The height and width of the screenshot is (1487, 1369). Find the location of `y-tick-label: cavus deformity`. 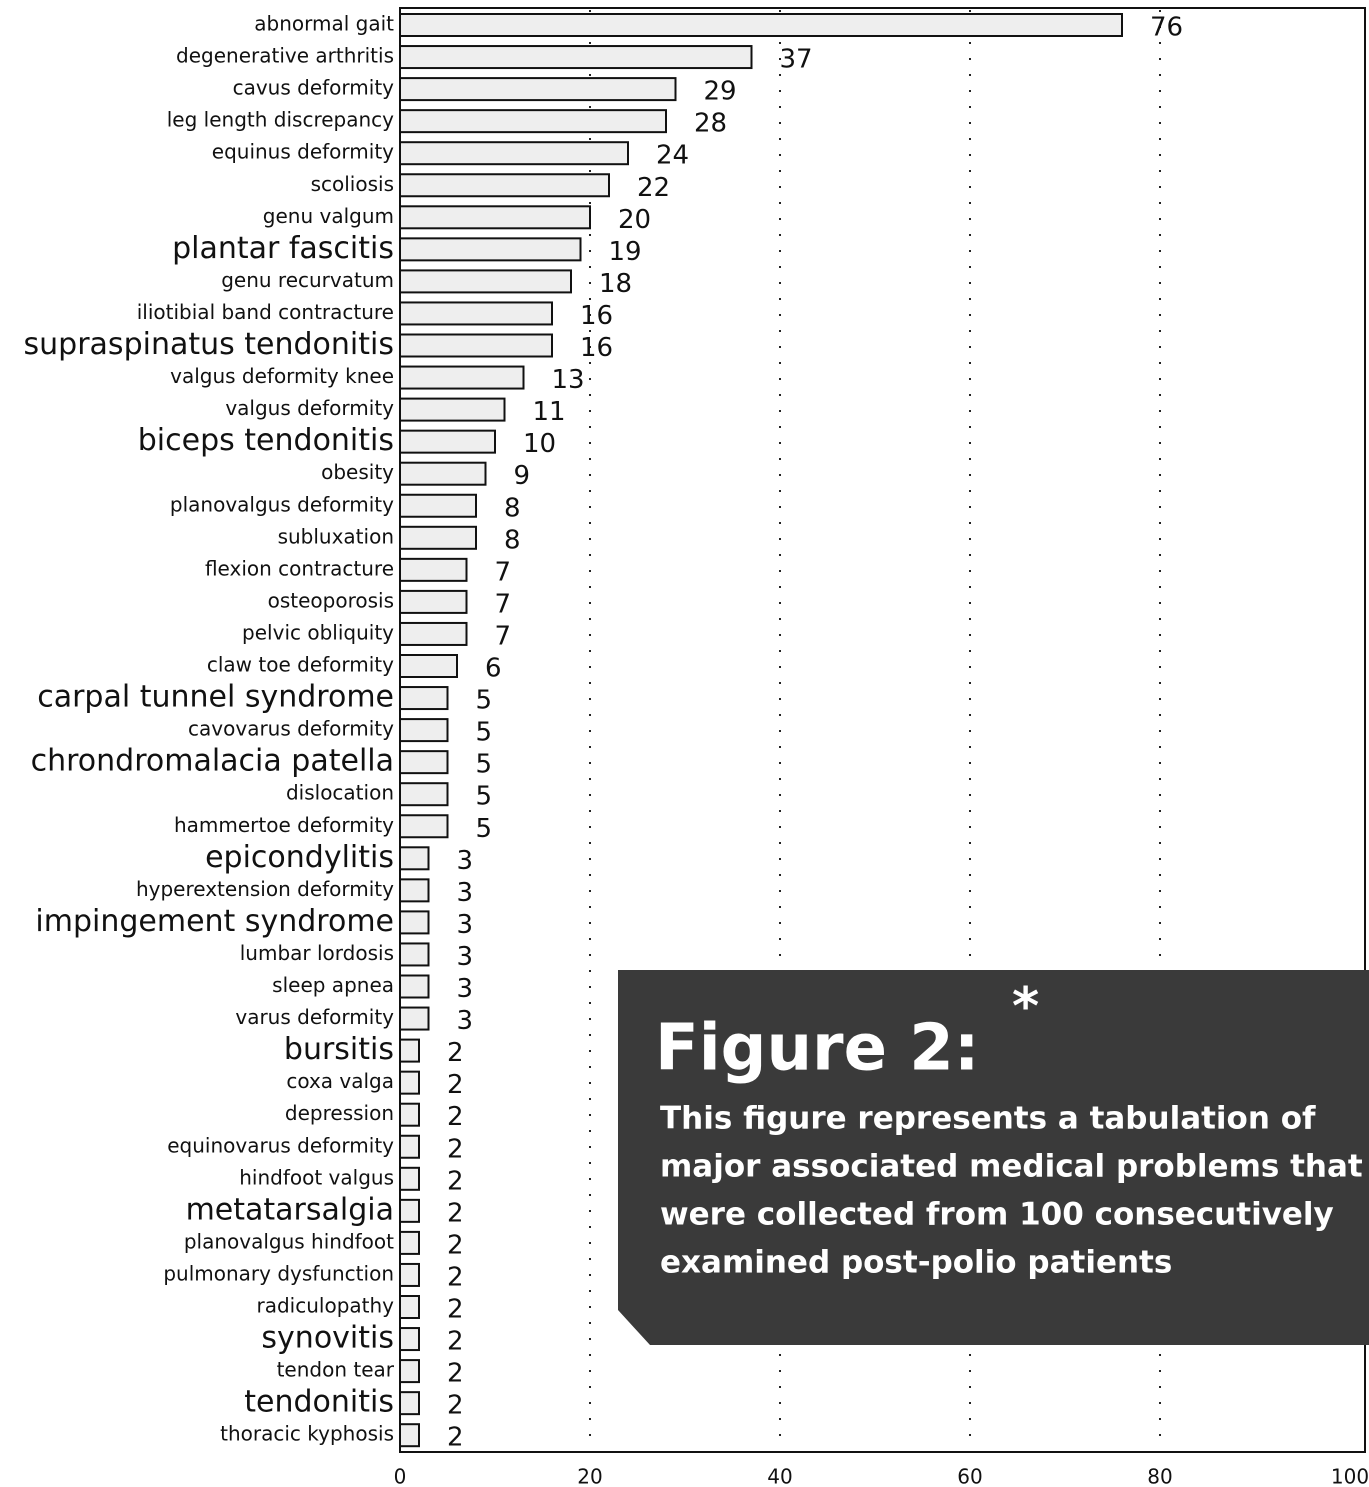

y-tick-label: cavus deformity is located at coordinates (314, 88).